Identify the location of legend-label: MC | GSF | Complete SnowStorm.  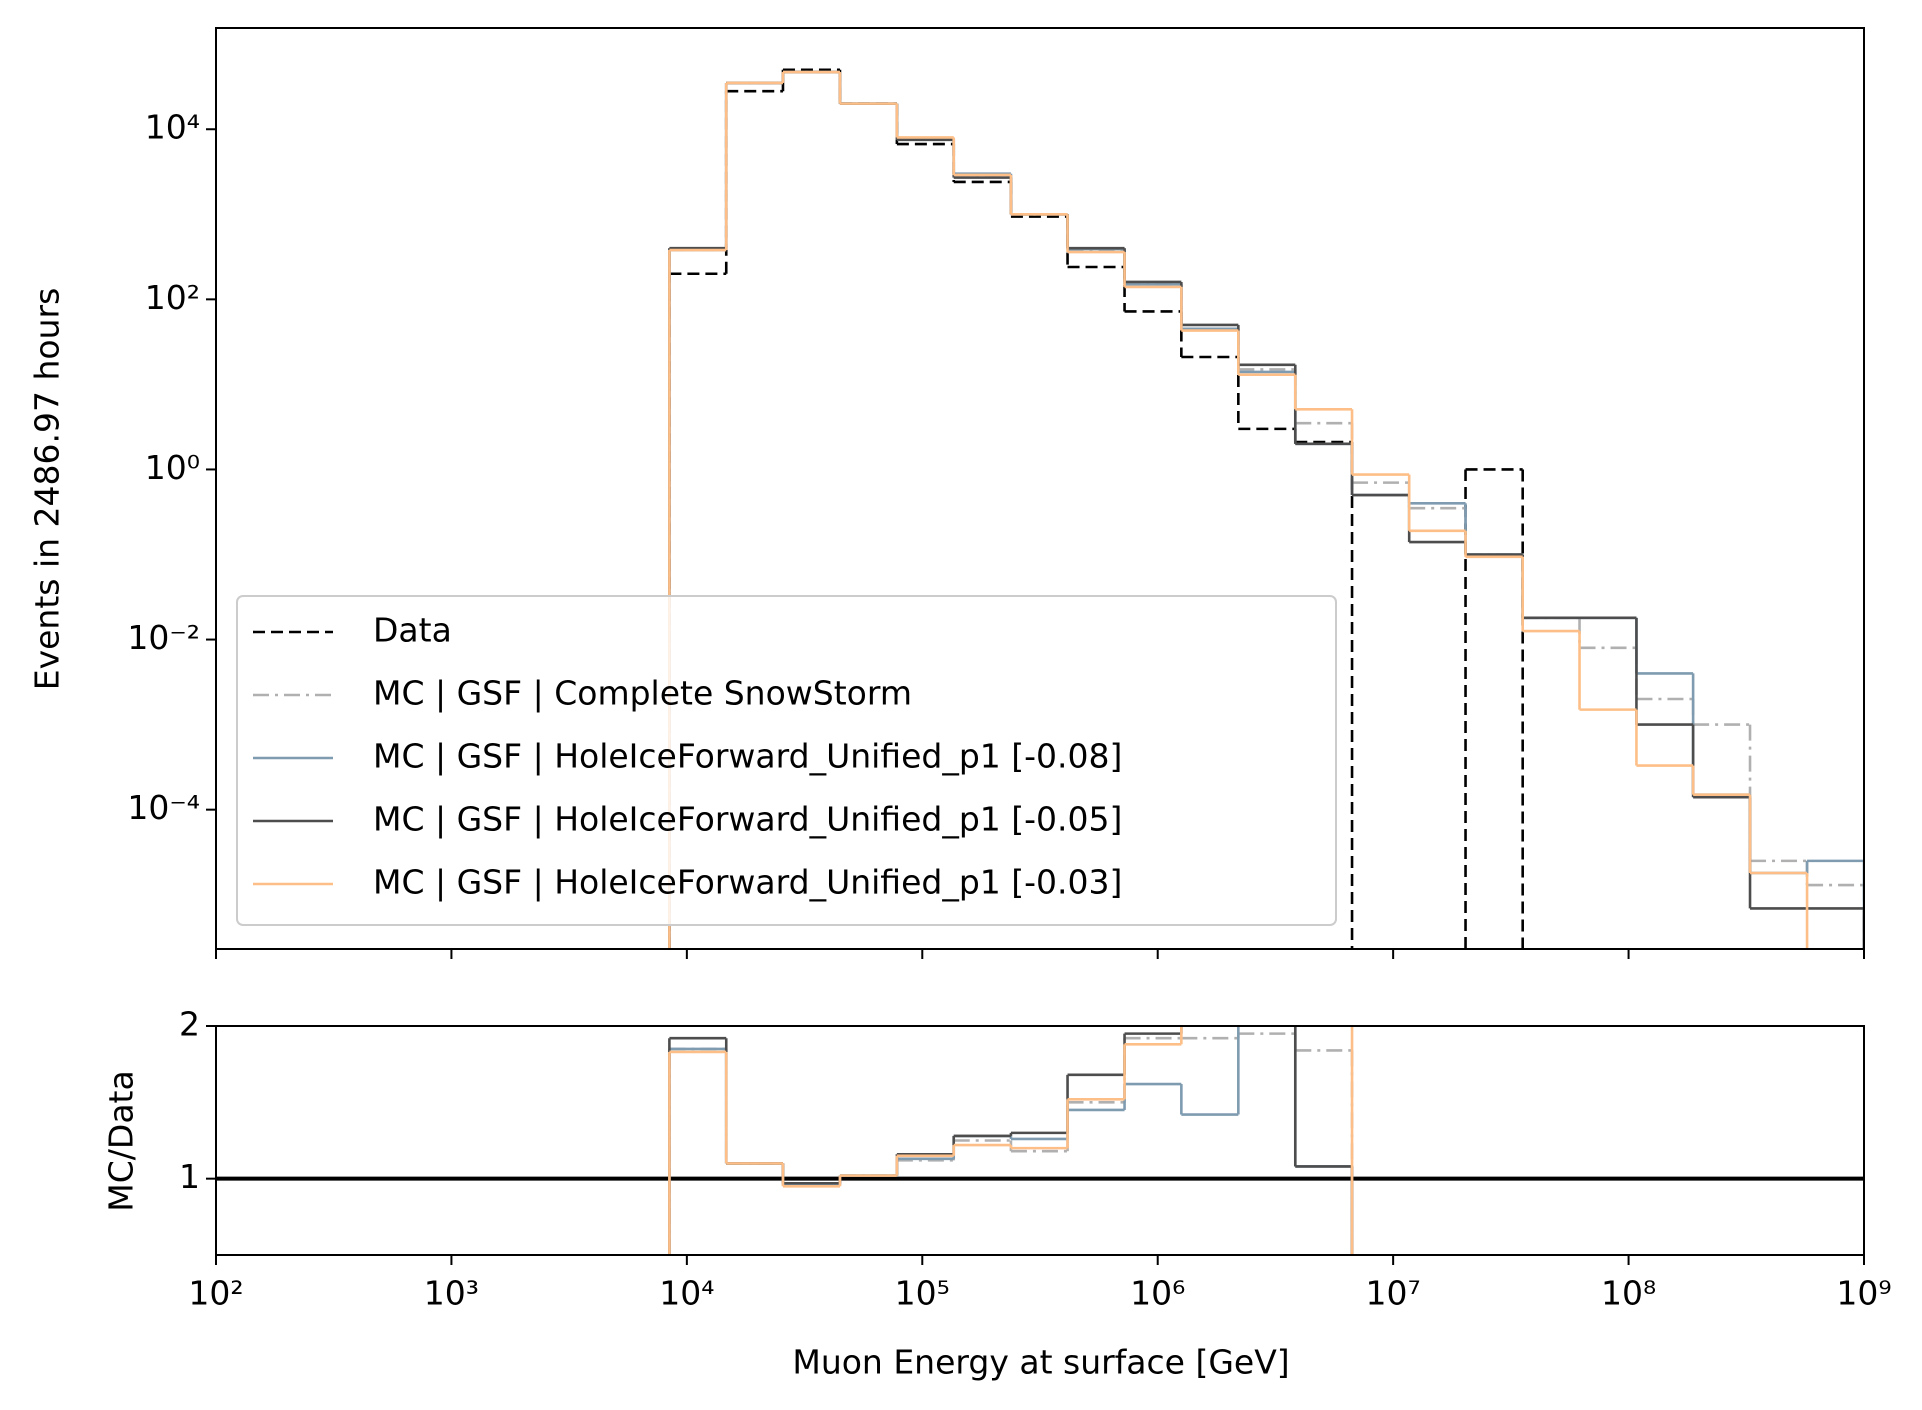
(642, 693).